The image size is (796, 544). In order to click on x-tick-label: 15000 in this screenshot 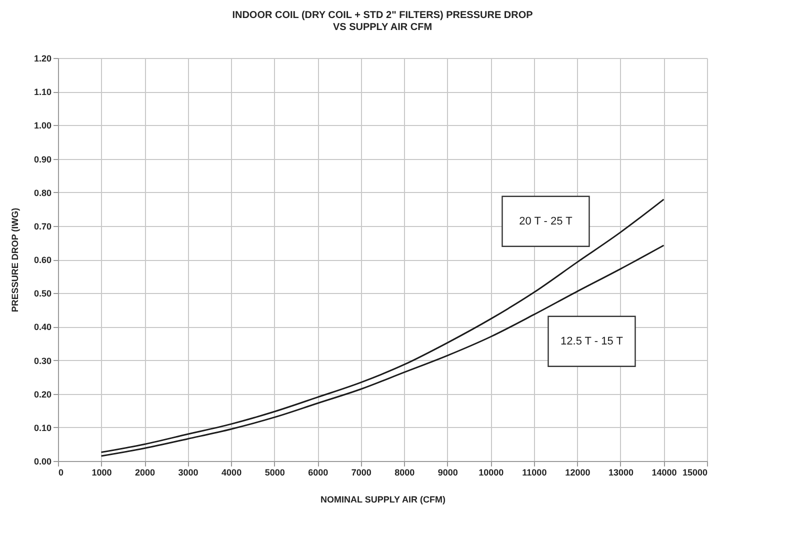, I will do `click(695, 473)`.